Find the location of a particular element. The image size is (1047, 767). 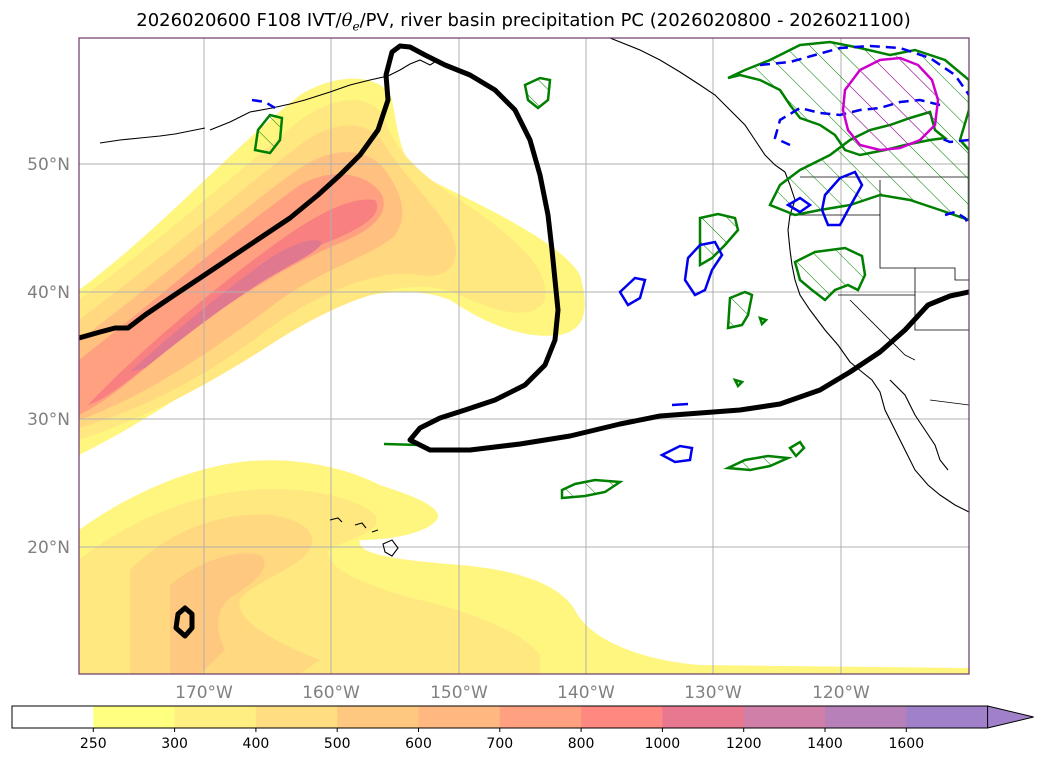

precip-green-d is located at coordinates (740, 310).